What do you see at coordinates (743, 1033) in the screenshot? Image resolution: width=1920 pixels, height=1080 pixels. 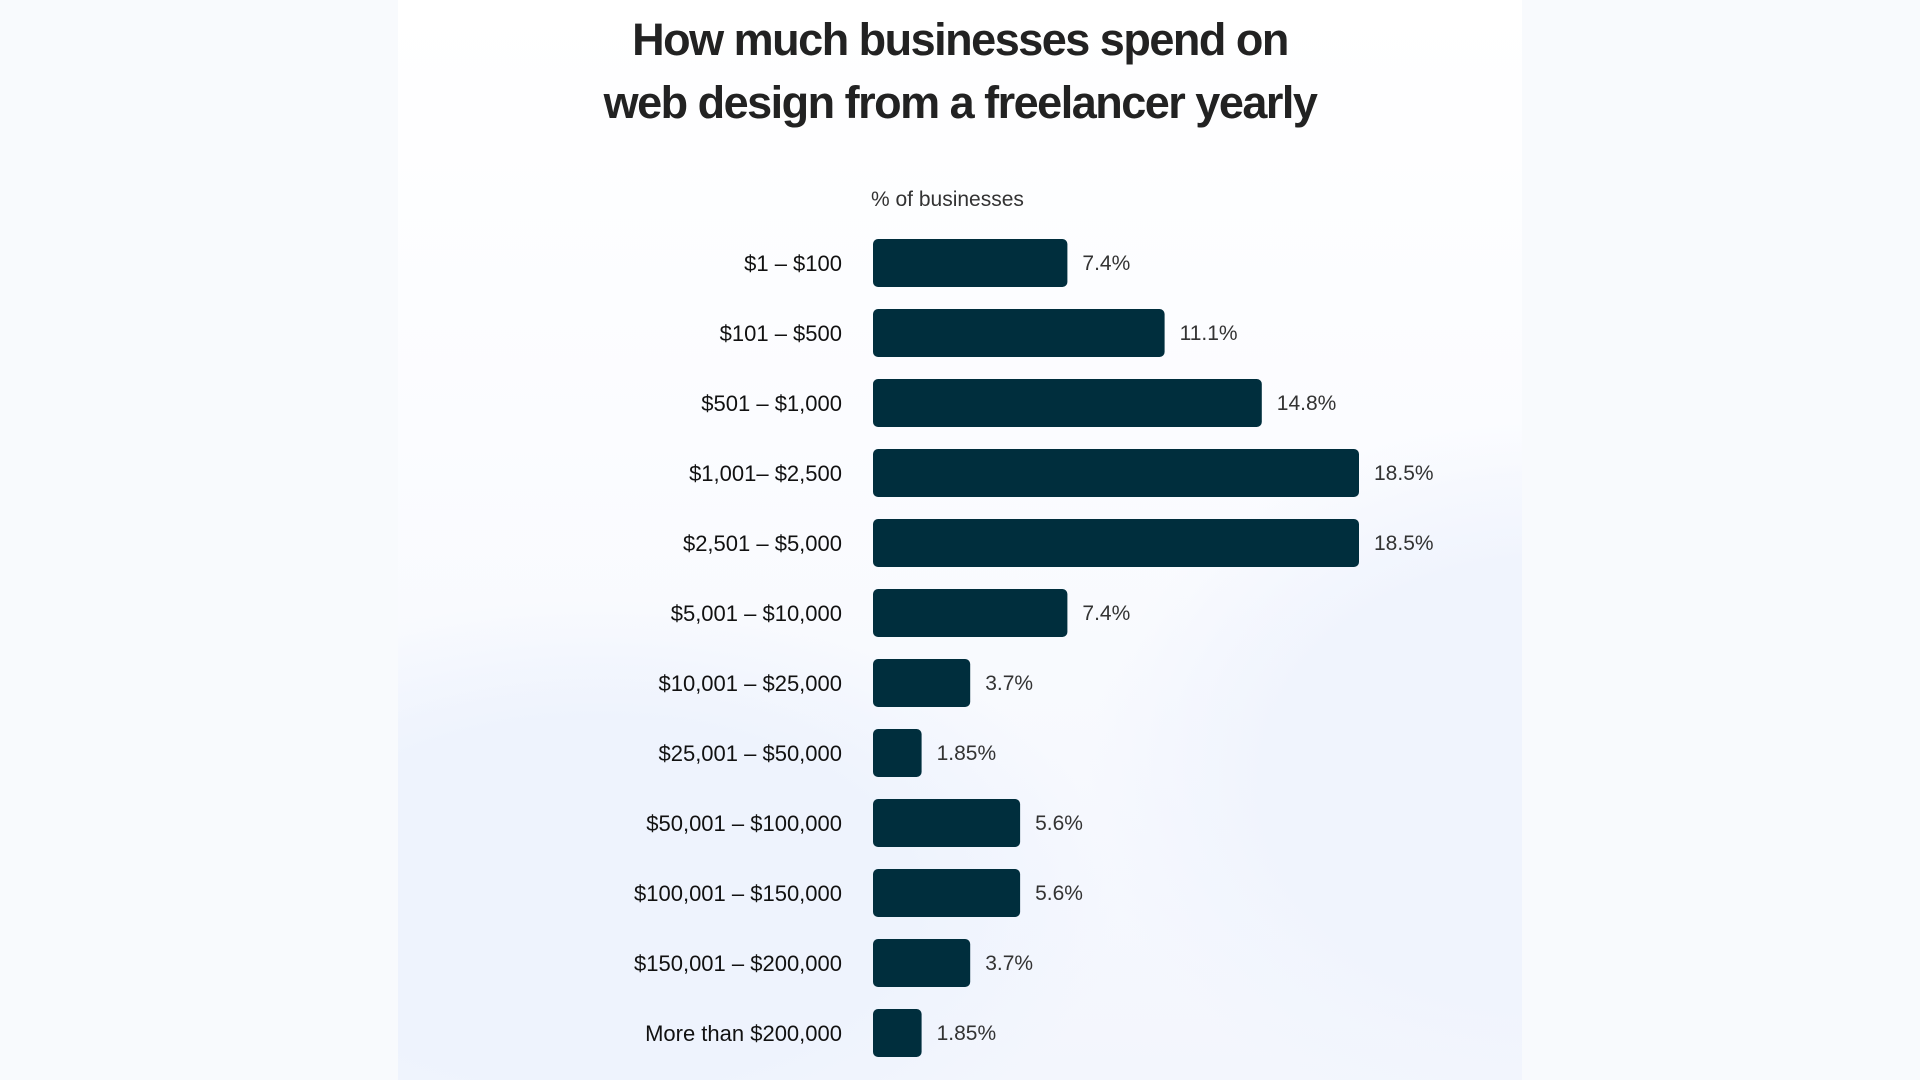 I see `category-label: More than $200,000` at bounding box center [743, 1033].